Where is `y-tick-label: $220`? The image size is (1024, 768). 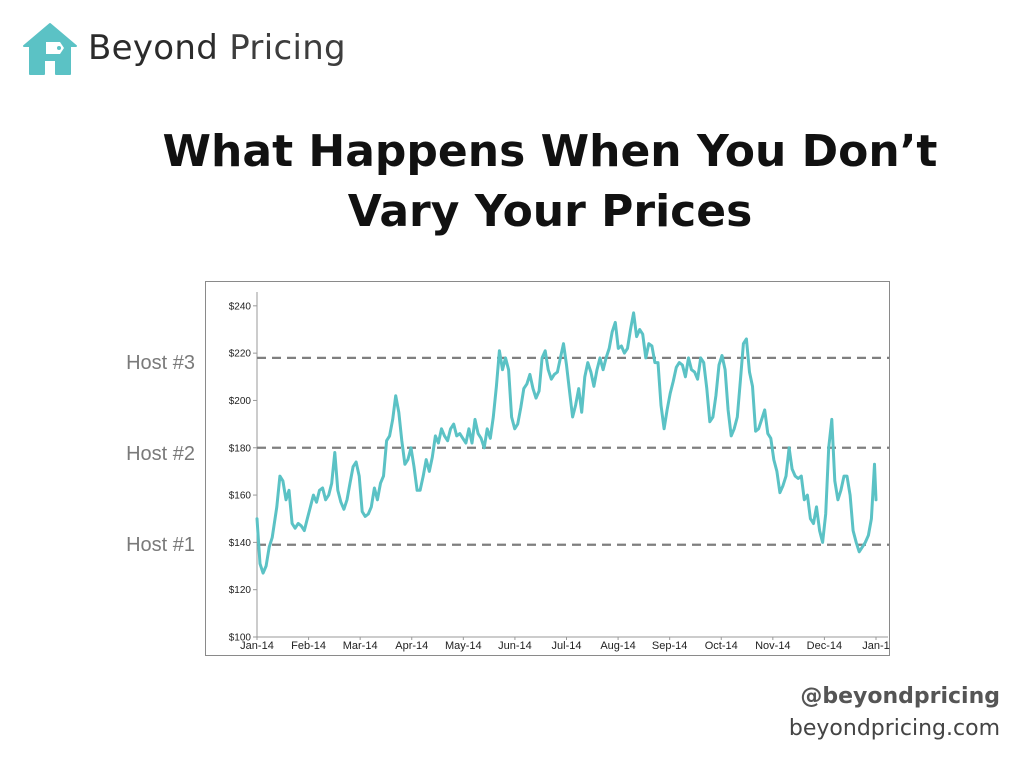 y-tick-label: $220 is located at coordinates (240, 354).